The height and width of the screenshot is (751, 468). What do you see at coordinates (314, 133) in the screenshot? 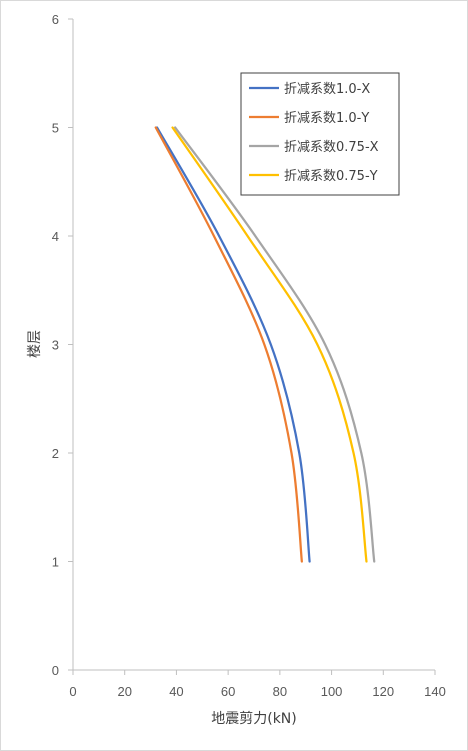
I see `legend-items: 折减系数1.0-X 折减系数1.0-Y 折减系数0.75-X 折减系数0.75-Y` at bounding box center [314, 133].